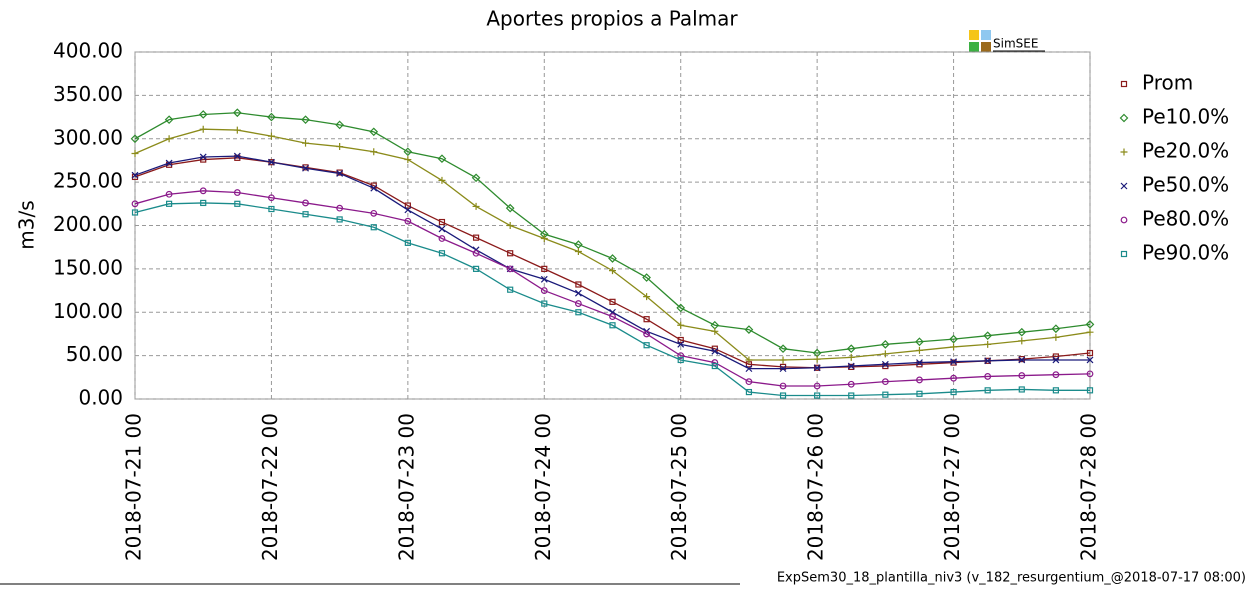  Describe the element at coordinates (100, 398) in the screenshot. I see `y-tick-label: 0.00` at that location.